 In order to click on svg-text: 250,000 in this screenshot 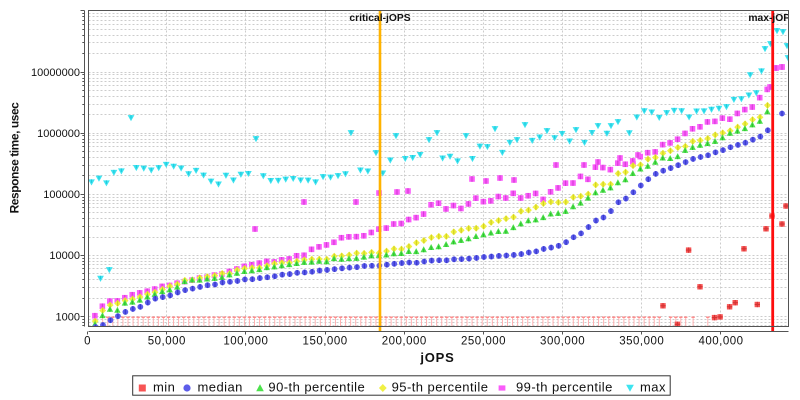, I will do `click(483, 341)`.